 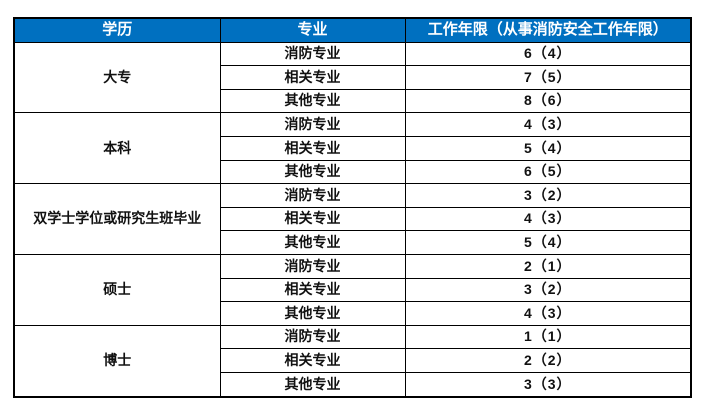 I want to click on header-education: 学历, so click(x=117, y=30).